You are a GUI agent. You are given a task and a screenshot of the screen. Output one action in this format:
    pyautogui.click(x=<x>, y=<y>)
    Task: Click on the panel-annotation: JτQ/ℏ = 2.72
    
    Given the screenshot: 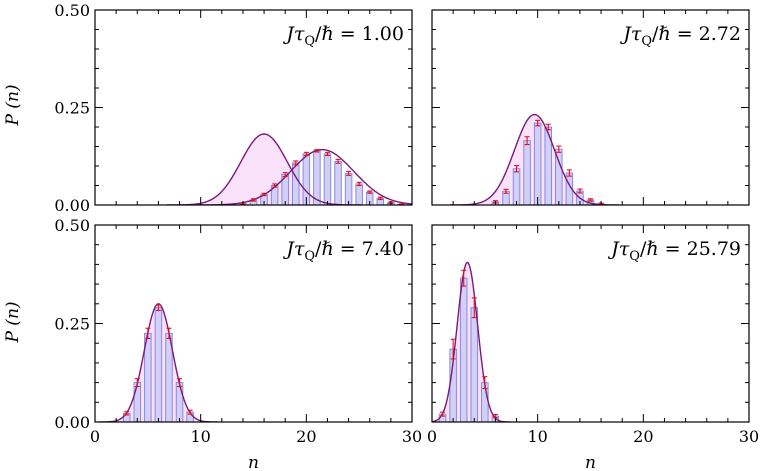 What is the action you would take?
    pyautogui.click(x=680, y=36)
    